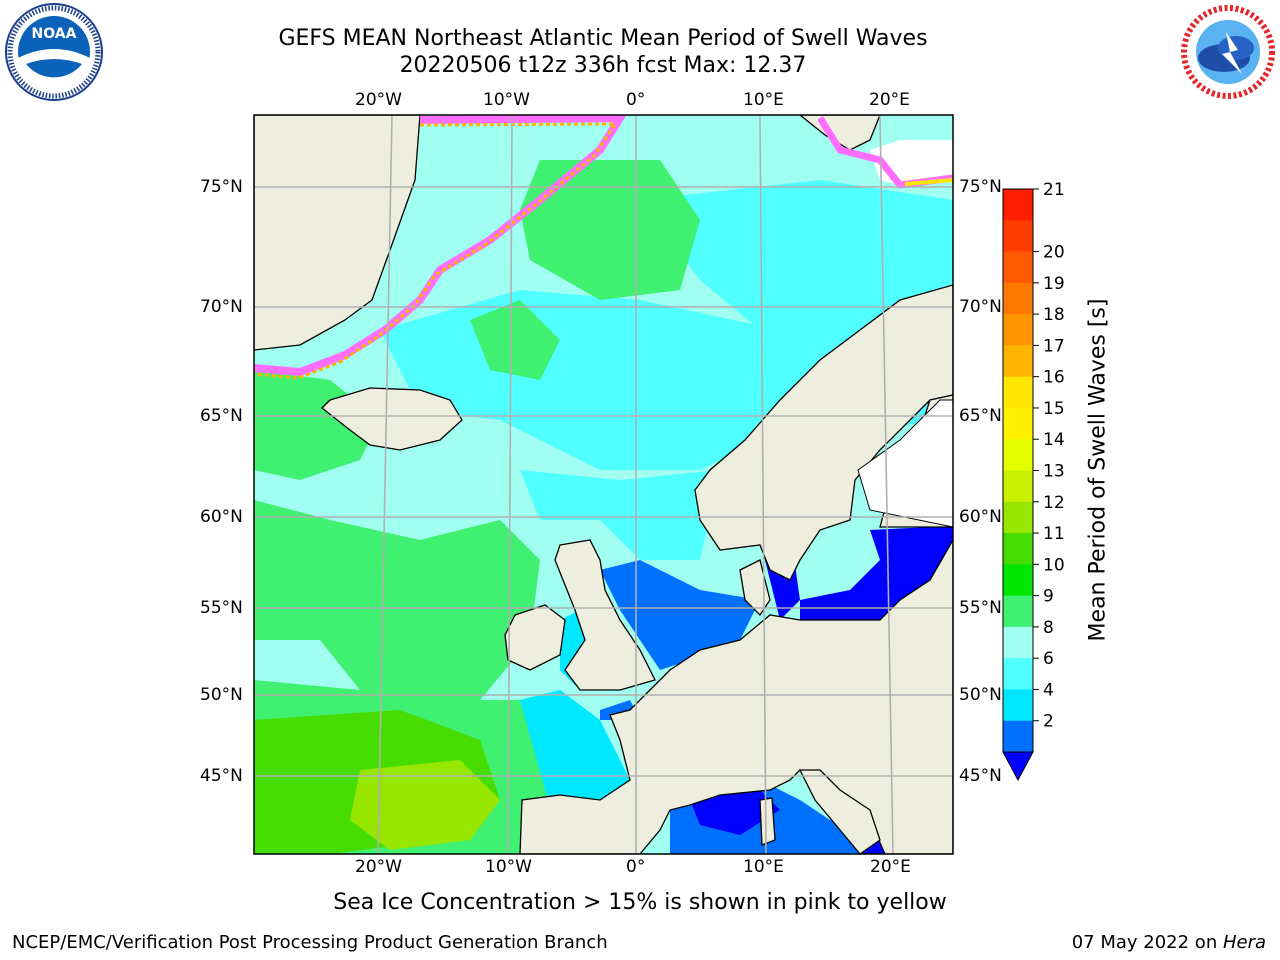 The height and width of the screenshot is (960, 1280). What do you see at coordinates (605, 615) in the screenshot?
I see `great-britain` at bounding box center [605, 615].